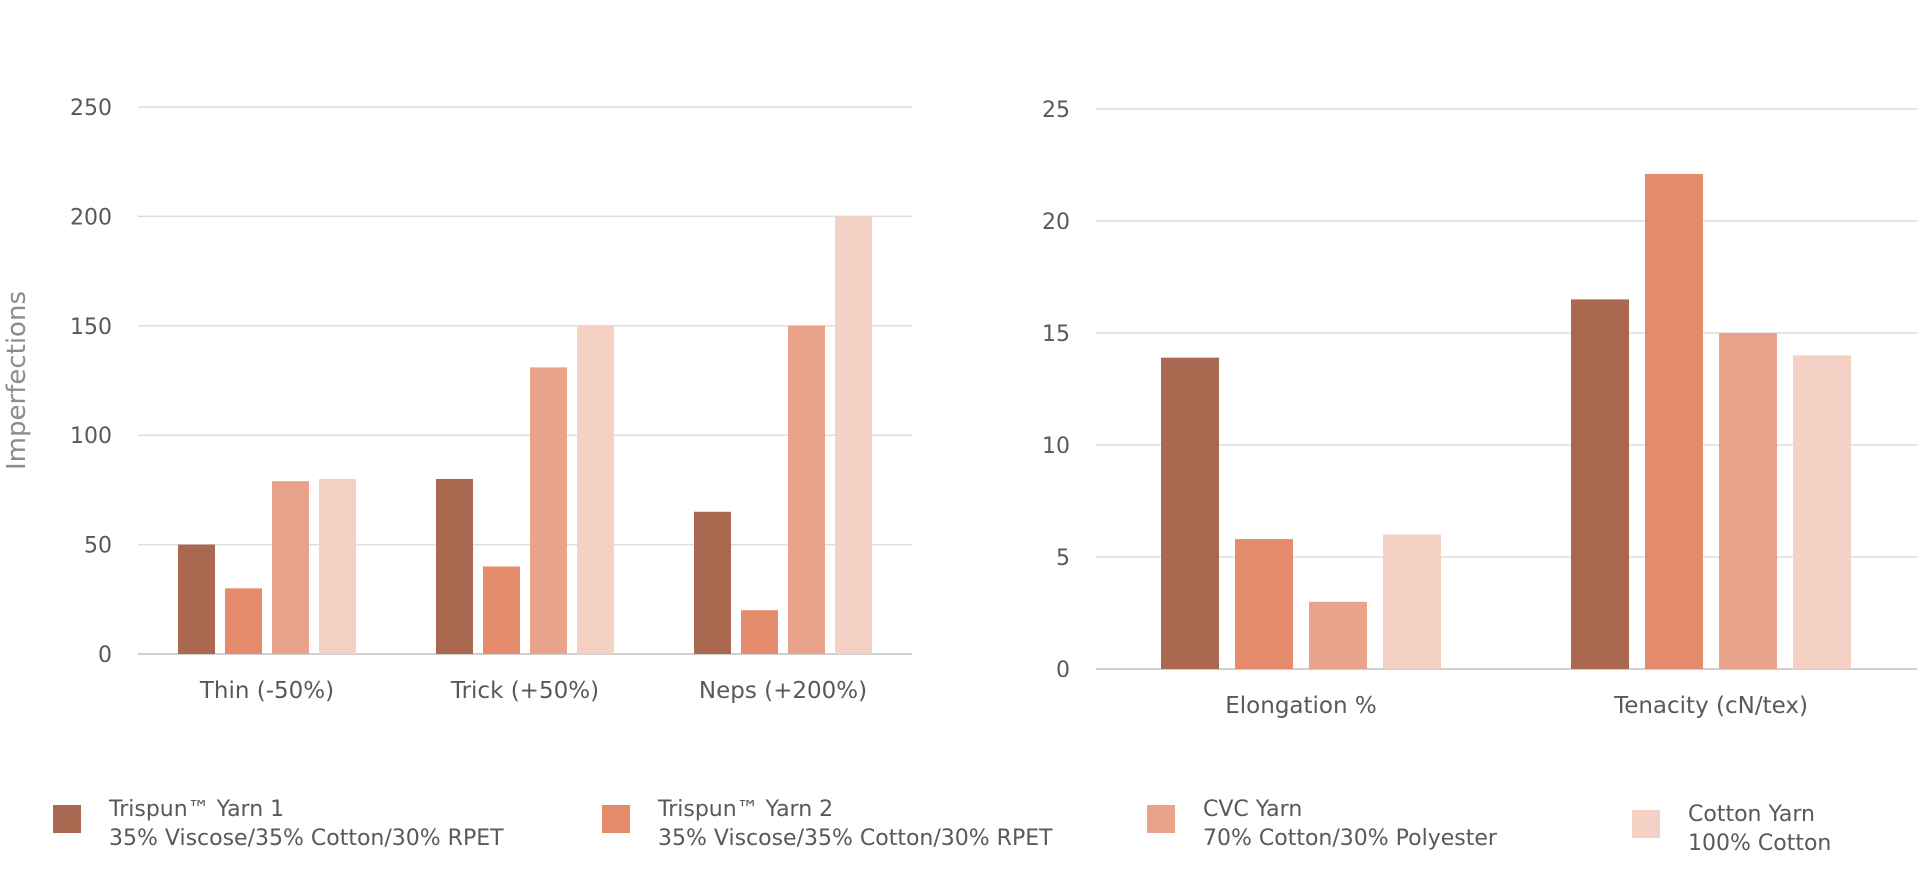 Image resolution: width=1917 pixels, height=883 pixels. Describe the element at coordinates (98, 546) in the screenshot. I see `y-tick-label: 50` at that location.